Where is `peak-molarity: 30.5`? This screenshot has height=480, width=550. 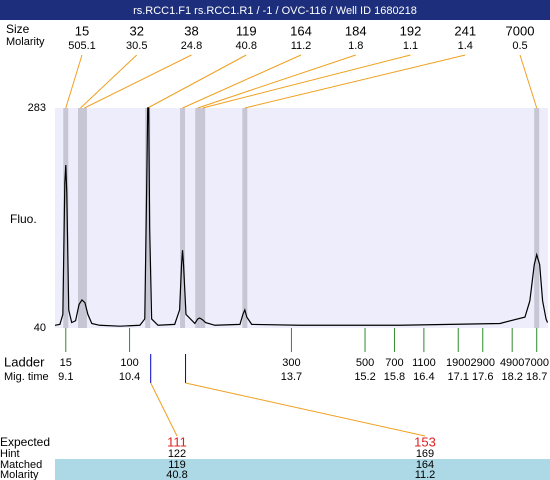
peak-molarity: 30.5 is located at coordinates (136, 46).